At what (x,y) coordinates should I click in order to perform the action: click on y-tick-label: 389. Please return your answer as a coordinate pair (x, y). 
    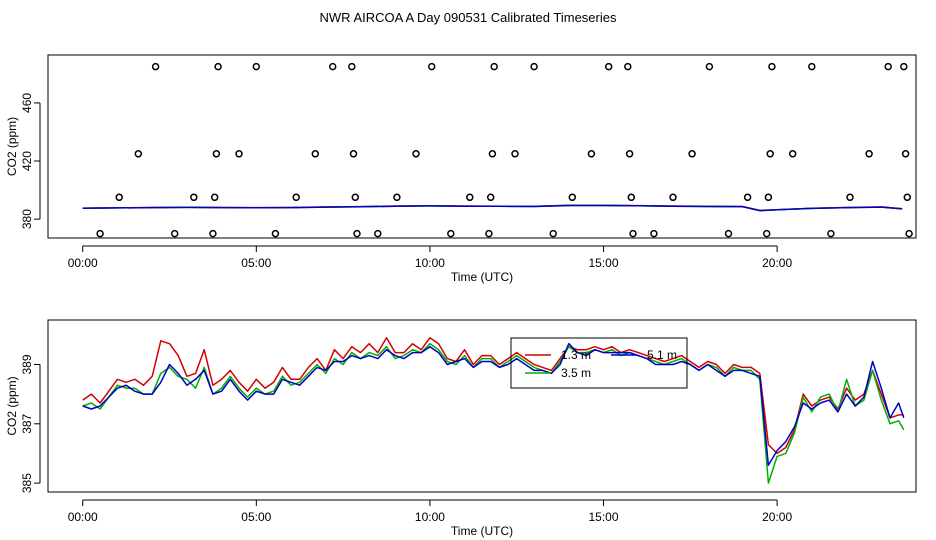
    Looking at the image, I should click on (27, 364).